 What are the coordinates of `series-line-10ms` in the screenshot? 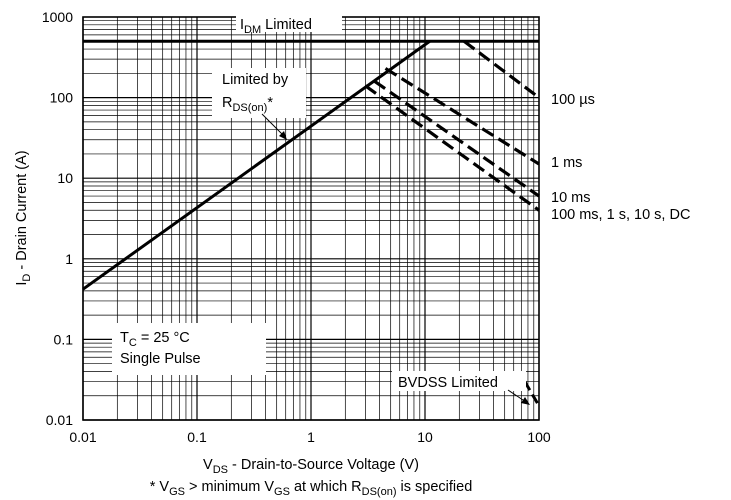 It's located at (456, 138).